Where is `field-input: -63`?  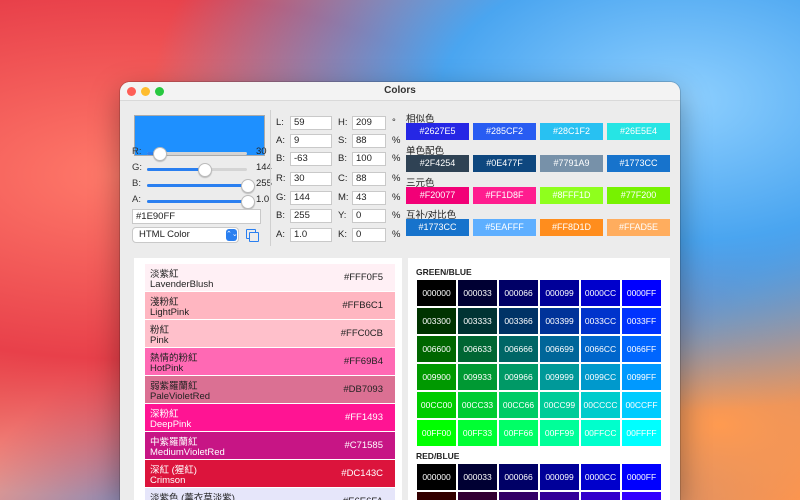 field-input: -63 is located at coordinates (311, 159).